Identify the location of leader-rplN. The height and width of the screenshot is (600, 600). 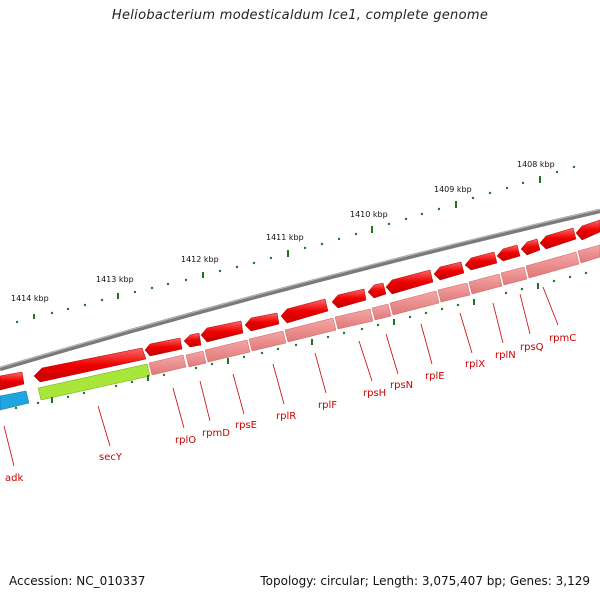
(498, 323).